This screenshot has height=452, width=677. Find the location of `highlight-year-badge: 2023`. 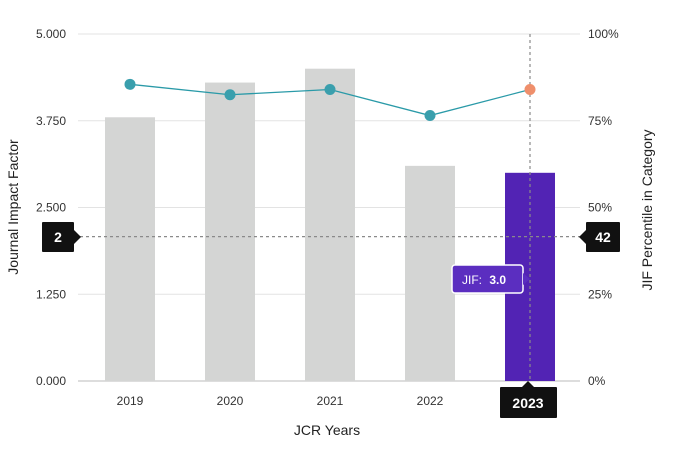

highlight-year-badge: 2023 is located at coordinates (528, 399).